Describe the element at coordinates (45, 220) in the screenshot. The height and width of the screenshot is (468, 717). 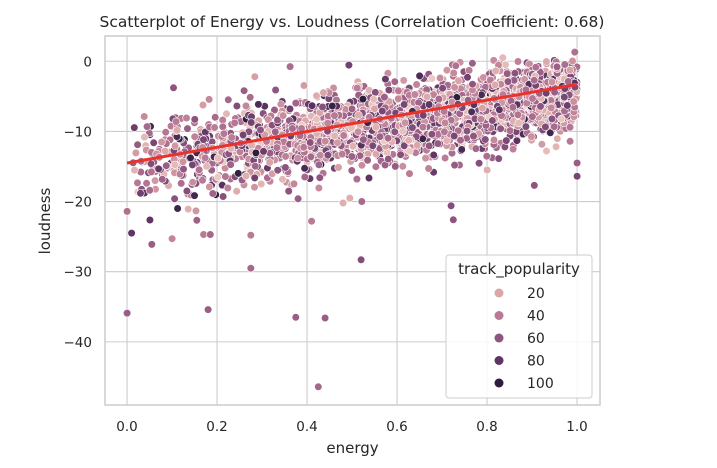
I see `y-axis-label: loudness` at that location.